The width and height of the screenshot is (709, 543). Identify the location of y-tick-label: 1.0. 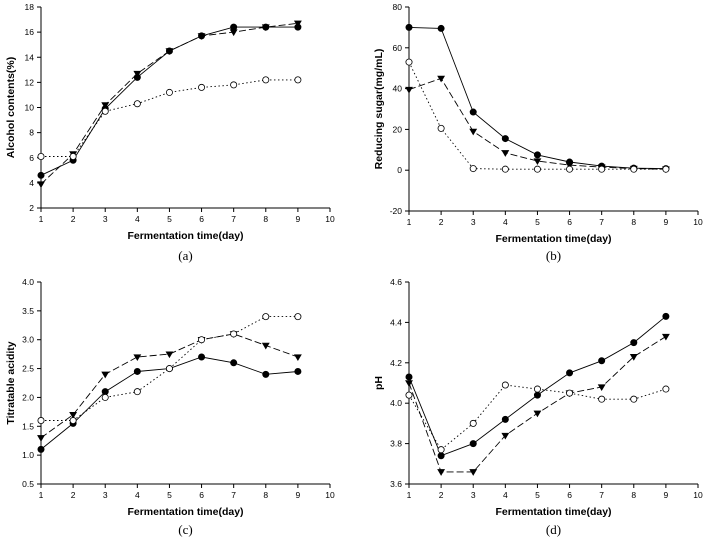
(28, 455).